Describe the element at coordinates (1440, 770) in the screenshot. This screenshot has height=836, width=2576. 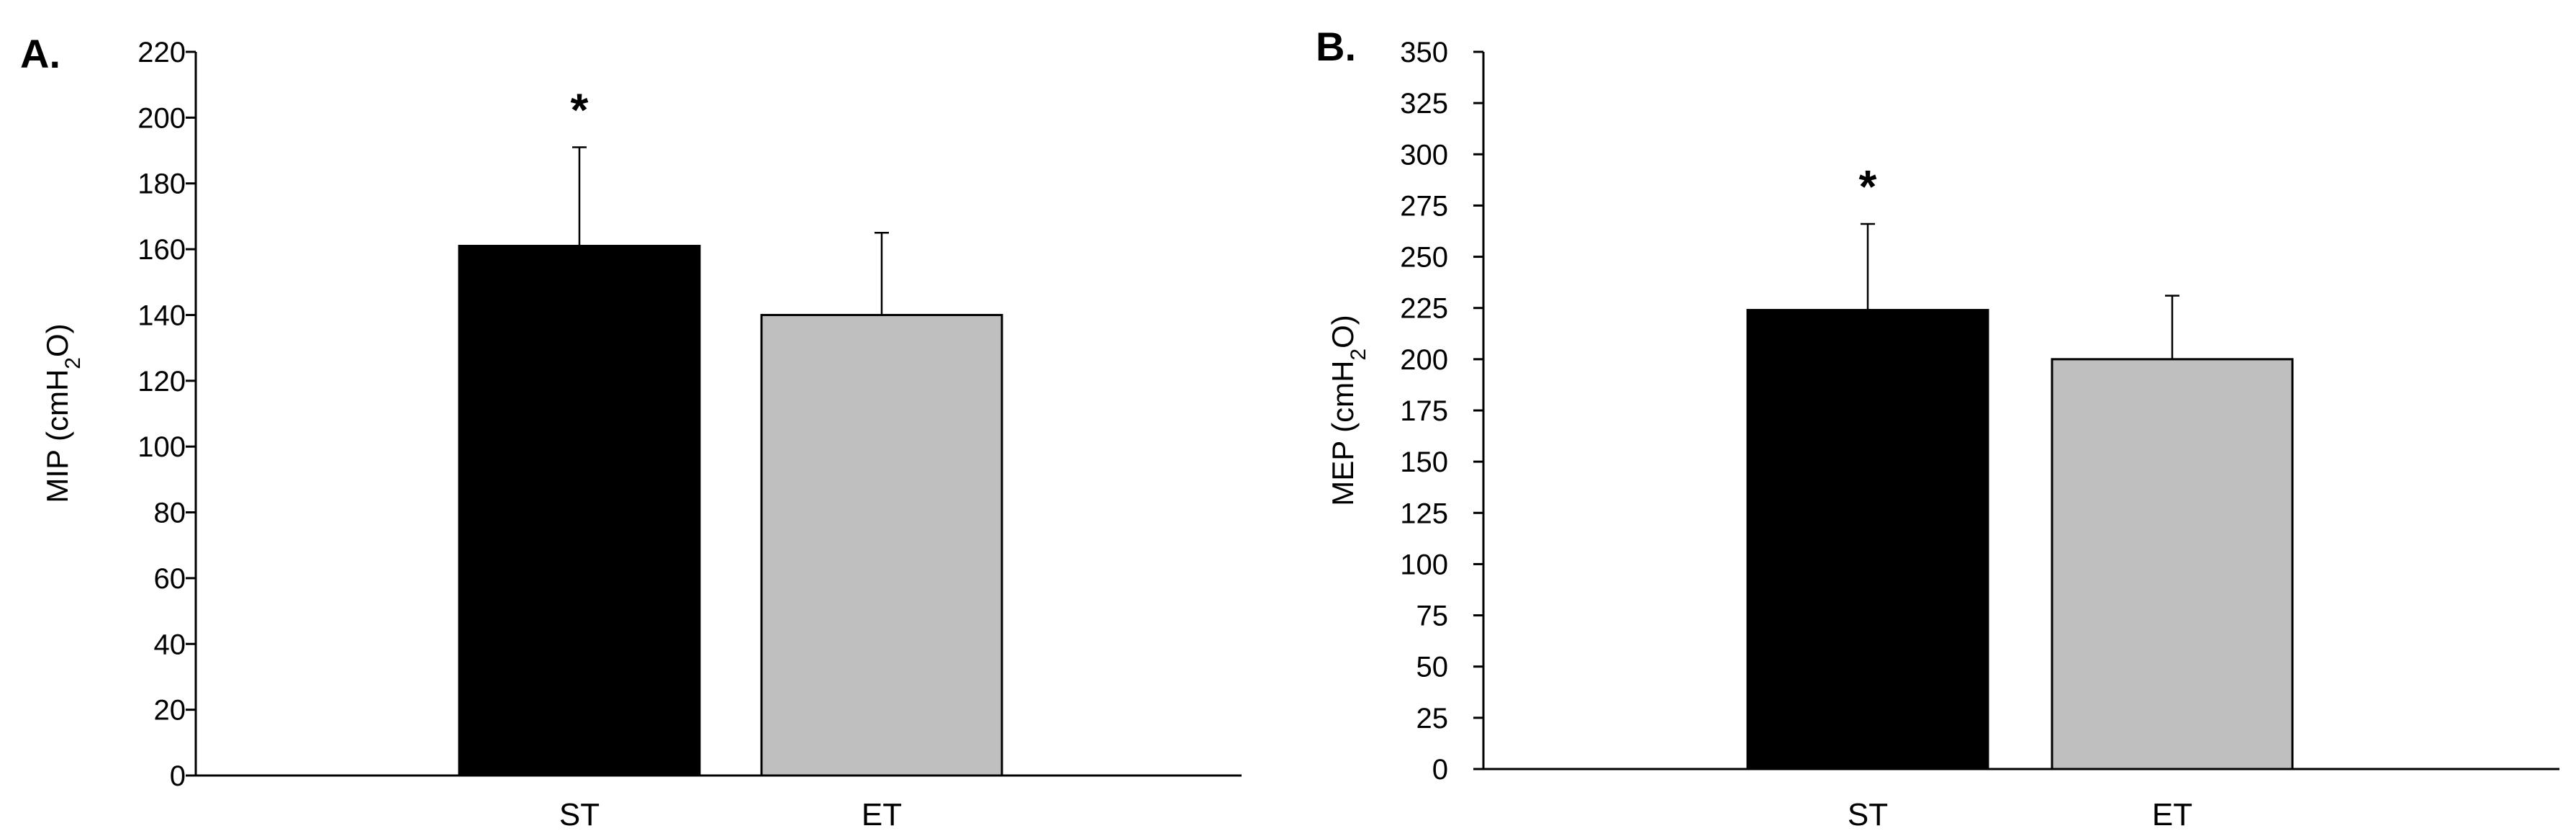
I see `panel-b-y-tick-label: 0` at that location.